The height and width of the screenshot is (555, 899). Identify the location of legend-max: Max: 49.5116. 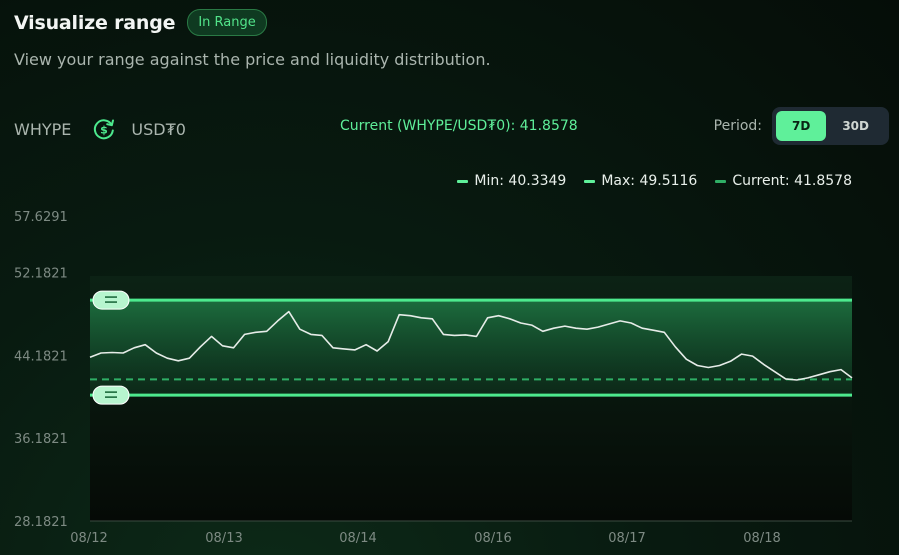
(640, 181).